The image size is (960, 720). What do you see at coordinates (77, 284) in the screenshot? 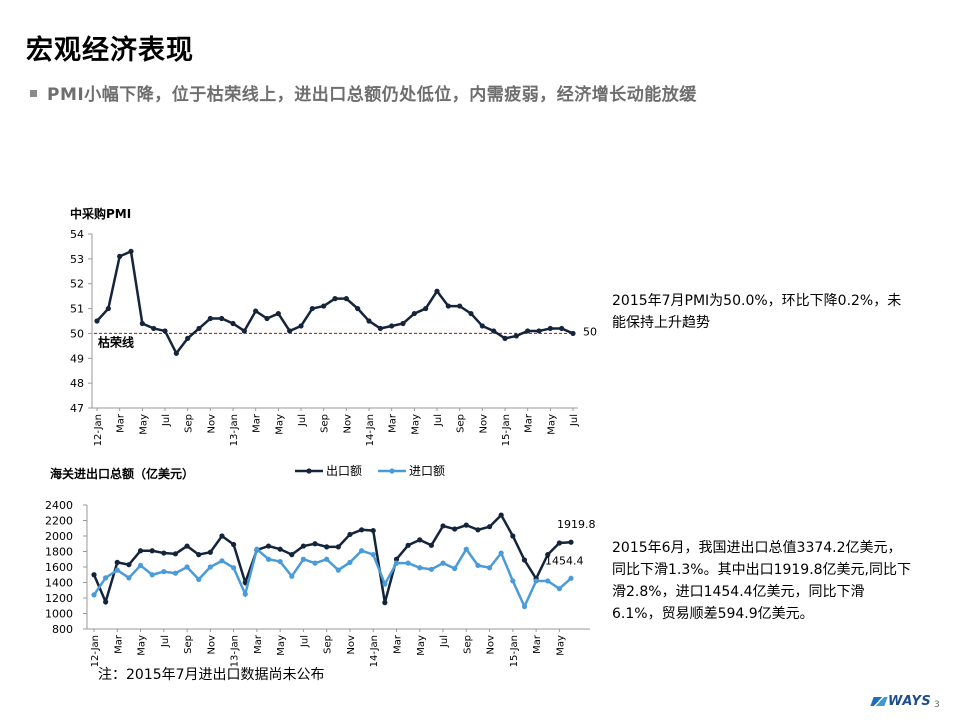
I see `pmi-y-tick-label: 52` at bounding box center [77, 284].